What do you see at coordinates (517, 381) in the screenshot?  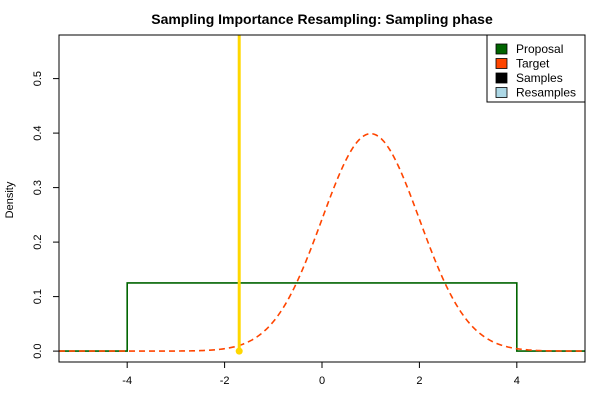 I see `x-tick-label: 4` at bounding box center [517, 381].